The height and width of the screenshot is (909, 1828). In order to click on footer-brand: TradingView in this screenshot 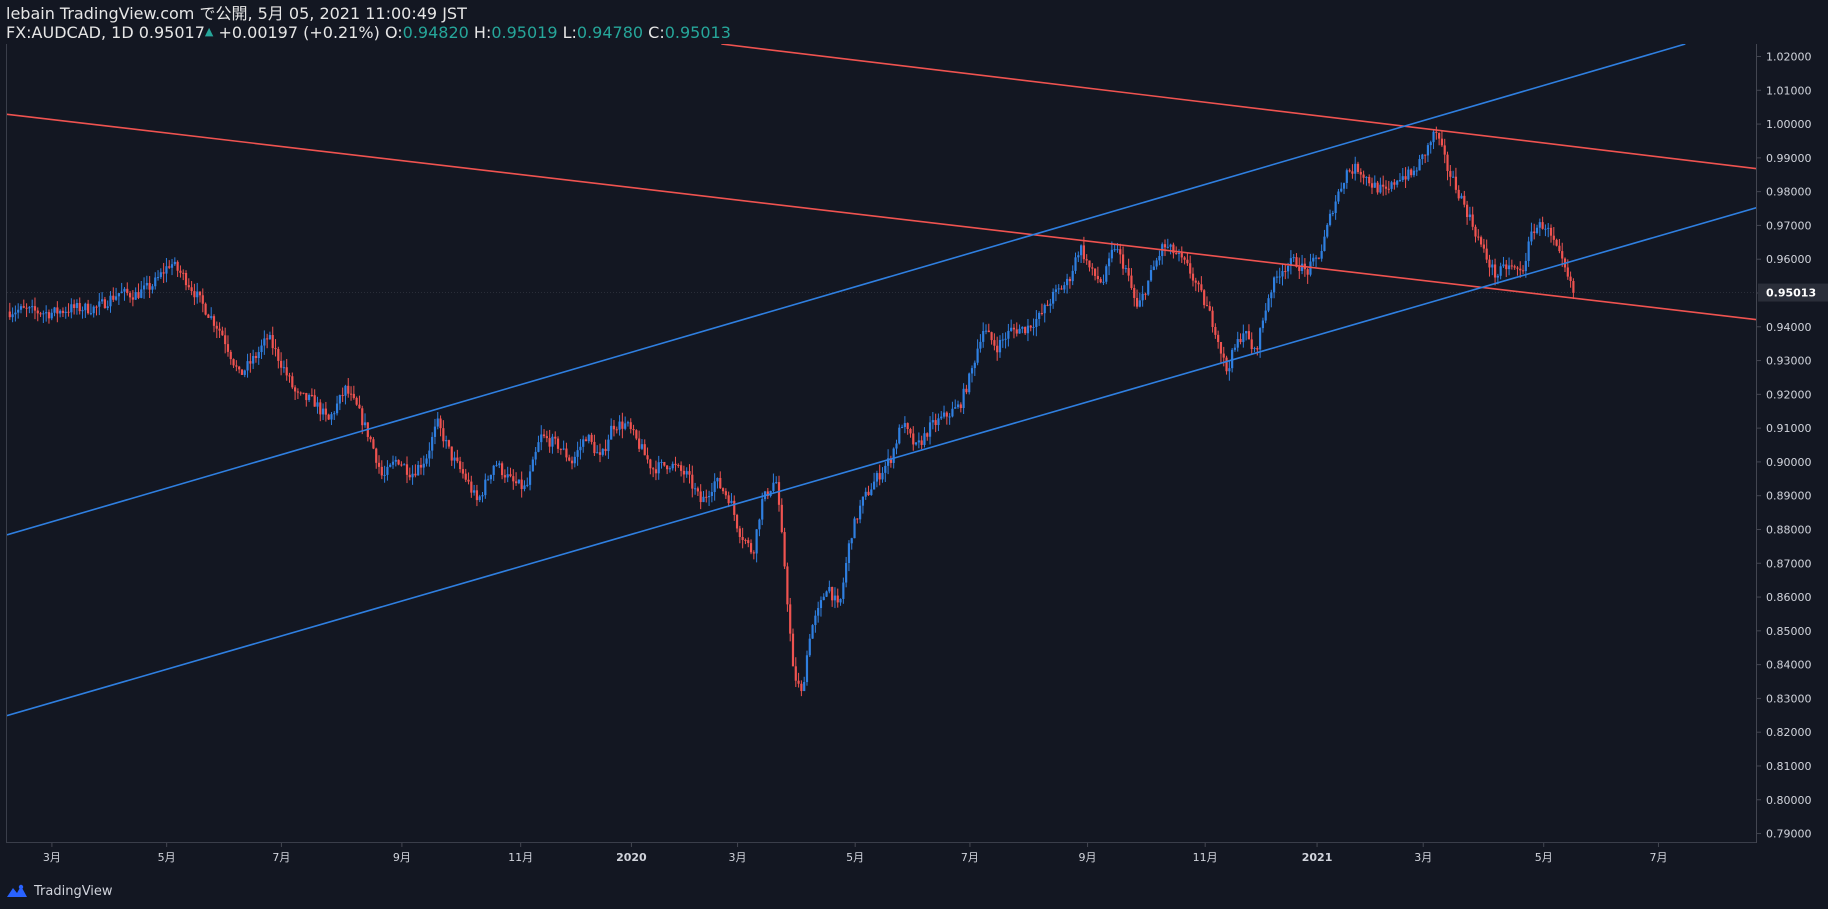, I will do `click(59, 891)`.